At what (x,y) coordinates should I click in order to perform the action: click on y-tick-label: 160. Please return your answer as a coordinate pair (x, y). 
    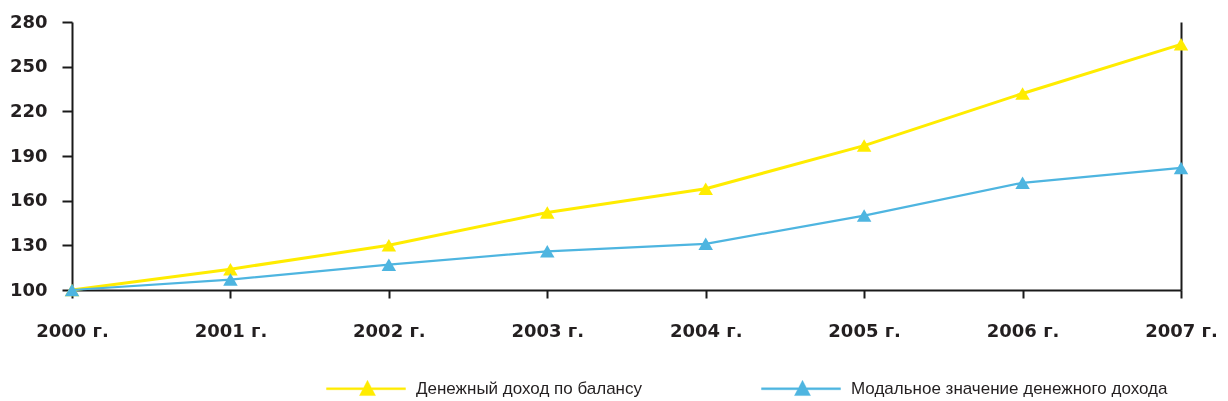
    Looking at the image, I should click on (28, 200).